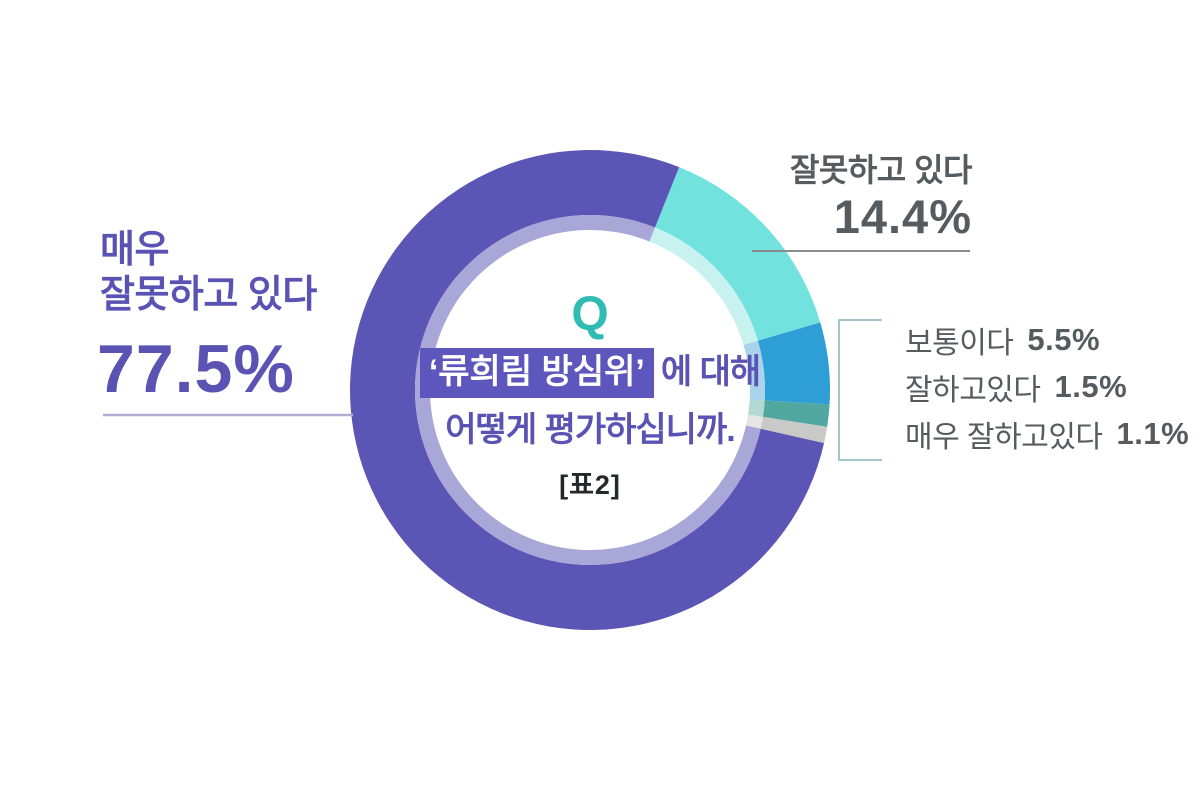  What do you see at coordinates (710, 372) in the screenshot?
I see `question-title-after: 에 대해` at bounding box center [710, 372].